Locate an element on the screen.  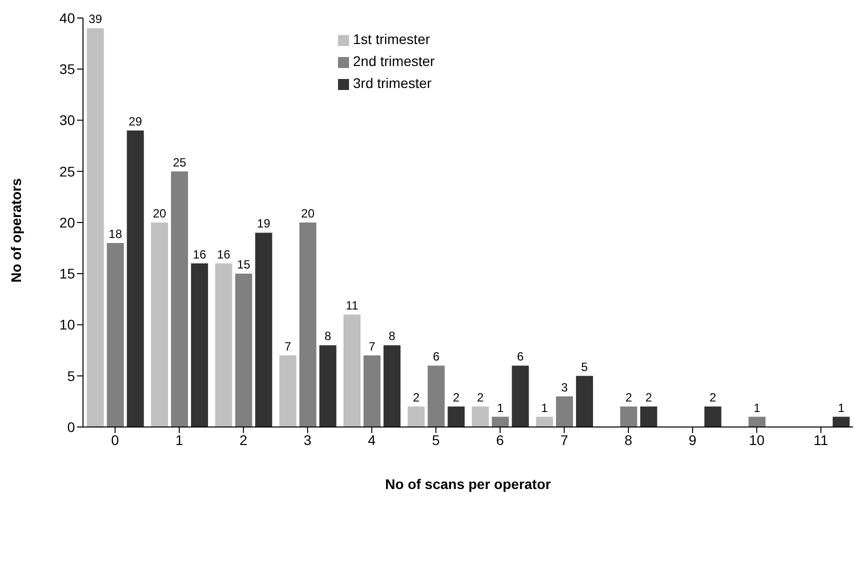
x-tick-label: 3 is located at coordinates (308, 440).